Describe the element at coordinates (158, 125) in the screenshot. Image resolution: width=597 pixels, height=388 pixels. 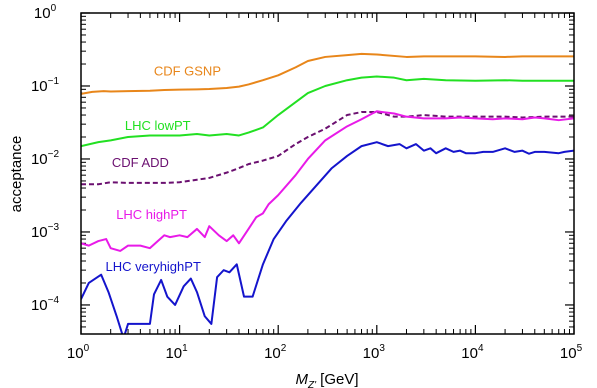
I see `series-label: LHC lowPT` at that location.